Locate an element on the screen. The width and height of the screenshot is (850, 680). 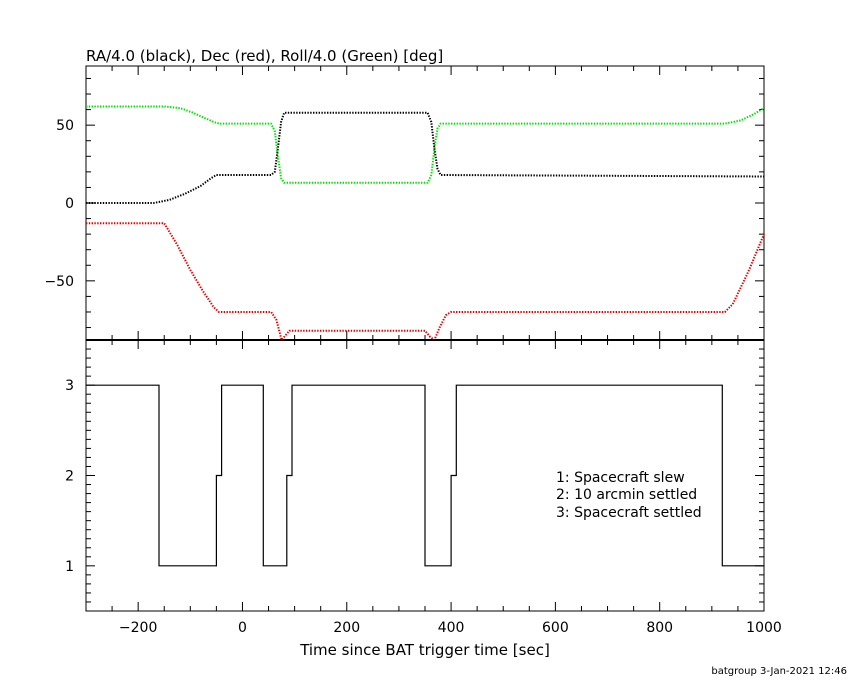
y-tick-label: 0 is located at coordinates (69, 204).